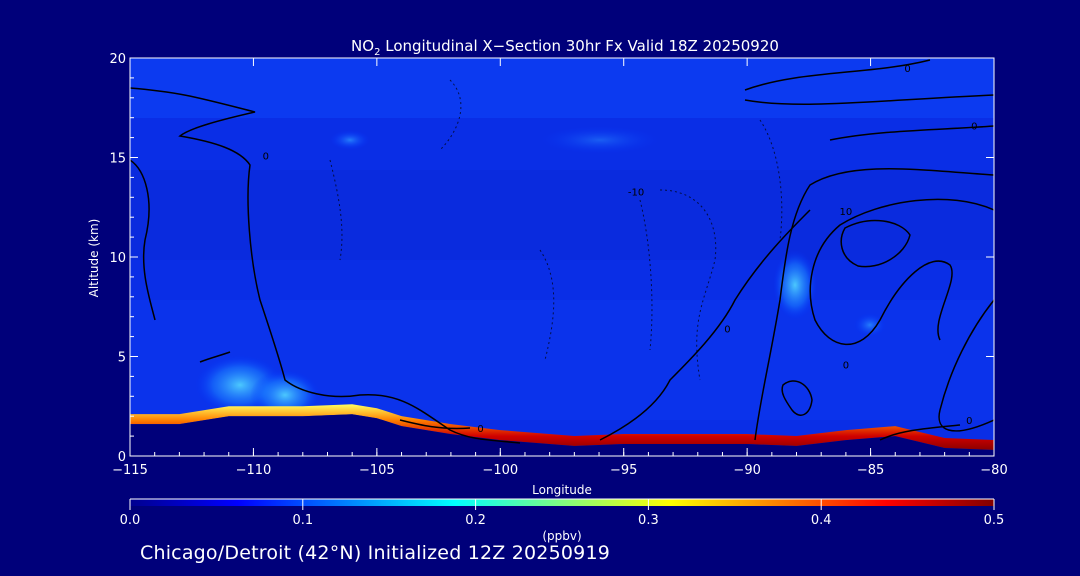  I want to click on surface-no2-layer, so click(562, 427).